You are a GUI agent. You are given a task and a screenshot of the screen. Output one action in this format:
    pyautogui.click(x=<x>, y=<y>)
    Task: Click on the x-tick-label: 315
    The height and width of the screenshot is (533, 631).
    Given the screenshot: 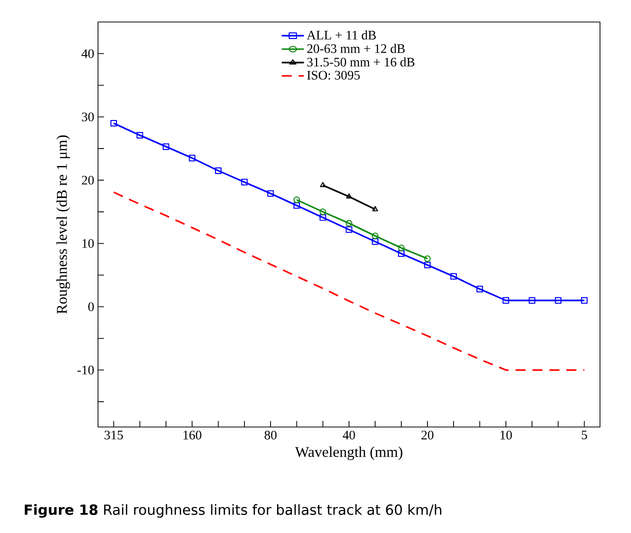 What is the action you would take?
    pyautogui.click(x=113, y=435)
    